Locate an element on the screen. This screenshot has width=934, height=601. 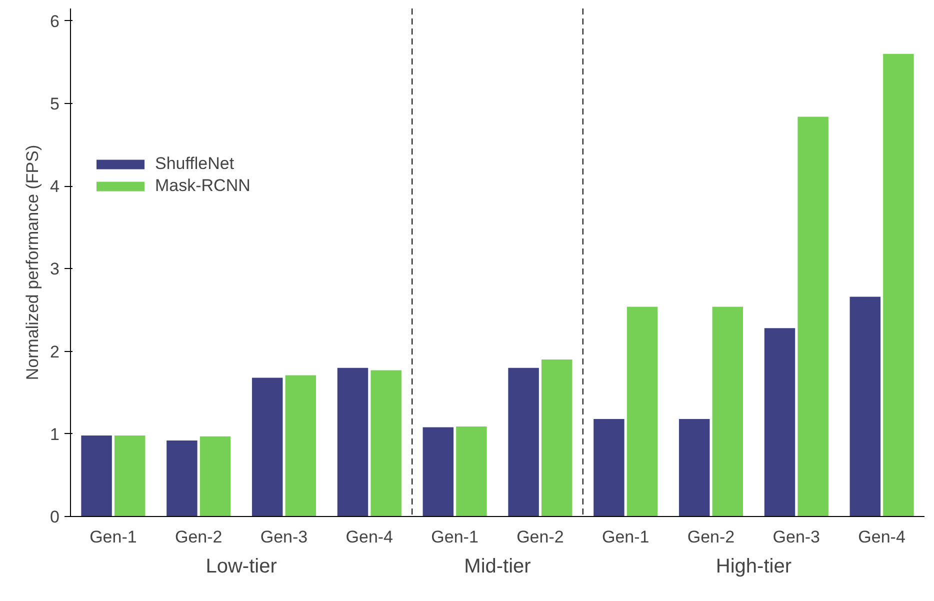
text: Low-tier is located at coordinates (242, 567).